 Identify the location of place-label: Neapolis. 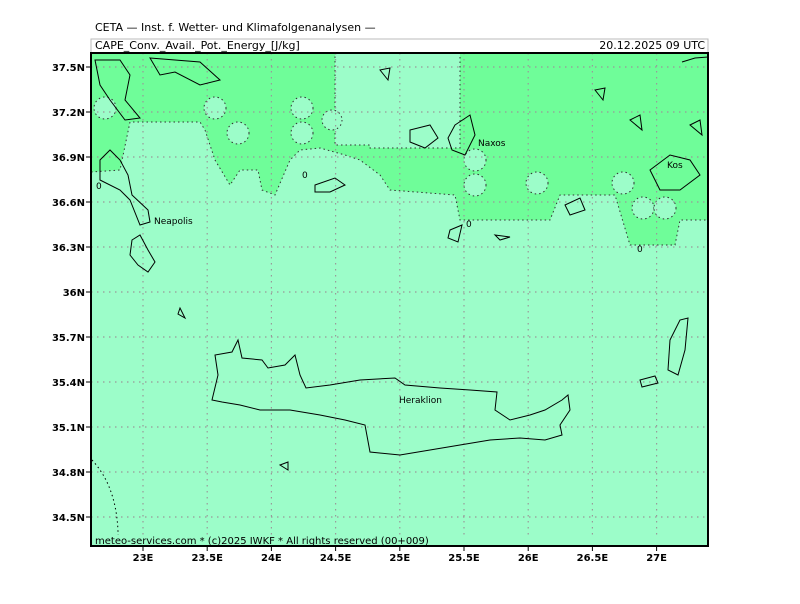
(173, 222).